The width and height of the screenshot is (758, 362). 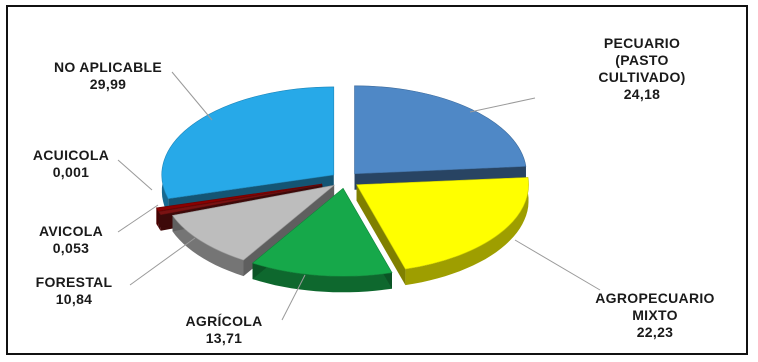 I want to click on slice-value: 24,18, so click(x=642, y=94).